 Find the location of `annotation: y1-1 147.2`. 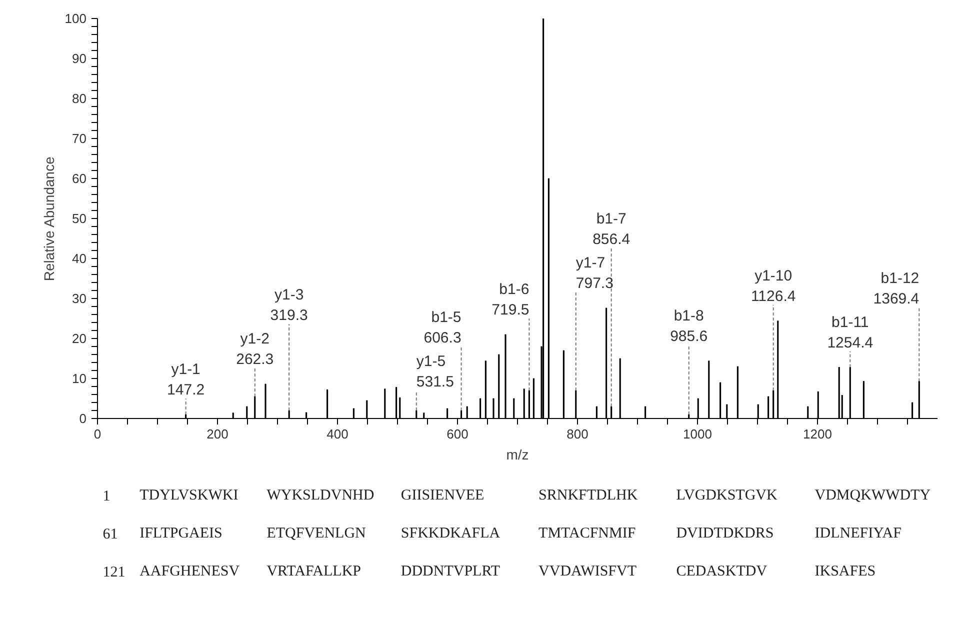

annotation: y1-1 147.2 is located at coordinates (186, 379).